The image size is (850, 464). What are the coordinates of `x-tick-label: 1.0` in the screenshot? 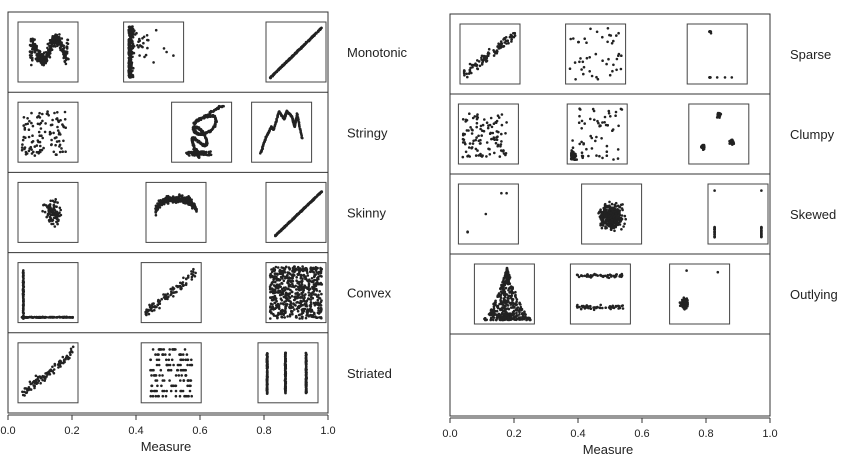 It's located at (327, 431).